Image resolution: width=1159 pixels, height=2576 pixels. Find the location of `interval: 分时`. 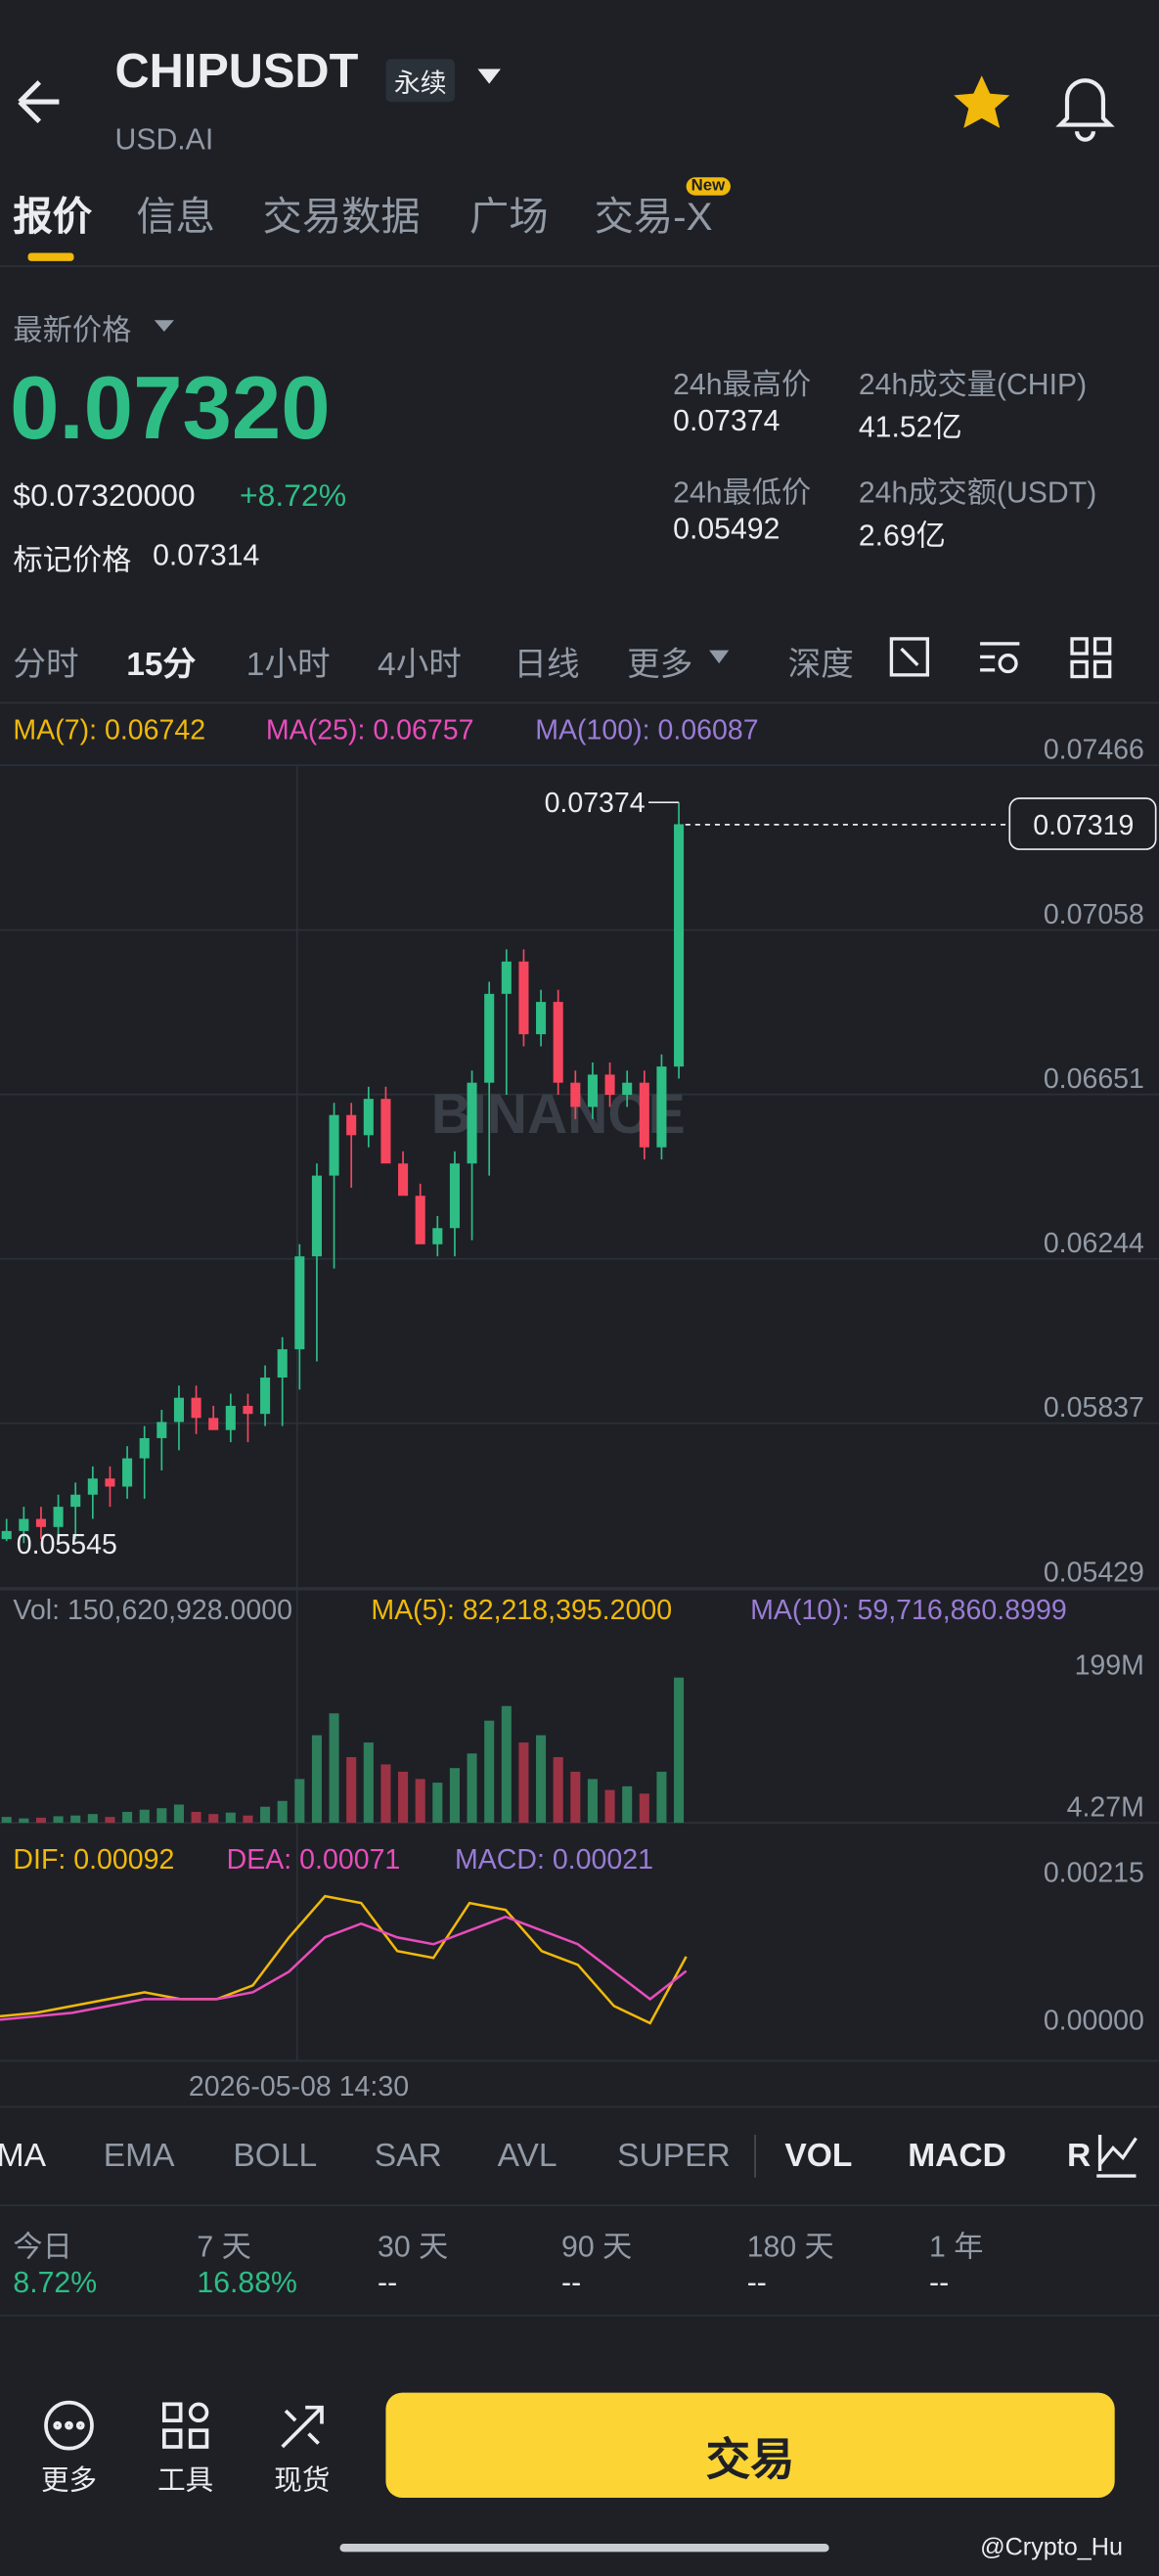

interval: 分时 is located at coordinates (46, 665).